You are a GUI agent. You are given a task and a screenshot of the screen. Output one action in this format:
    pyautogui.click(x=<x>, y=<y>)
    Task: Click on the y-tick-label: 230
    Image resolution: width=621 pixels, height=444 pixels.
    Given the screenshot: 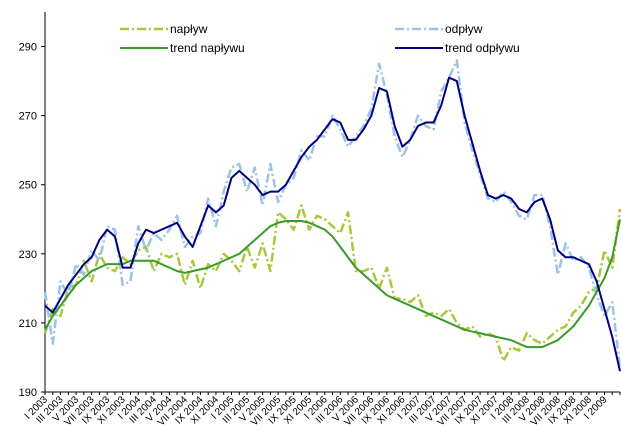 What is the action you would take?
    pyautogui.click(x=28, y=255)
    